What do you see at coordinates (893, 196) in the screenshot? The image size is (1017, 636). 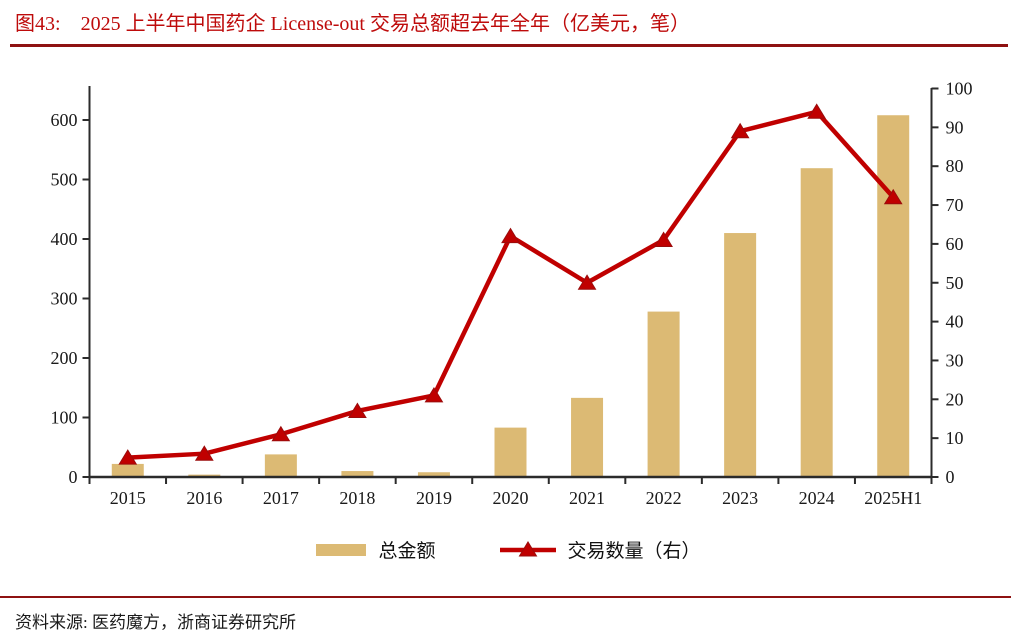 I see `marker-2025H1` at bounding box center [893, 196].